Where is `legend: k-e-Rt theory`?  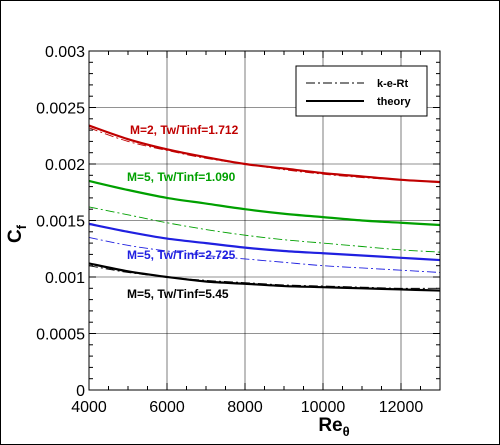
legend: k-e-Rt theory is located at coordinates (361, 91).